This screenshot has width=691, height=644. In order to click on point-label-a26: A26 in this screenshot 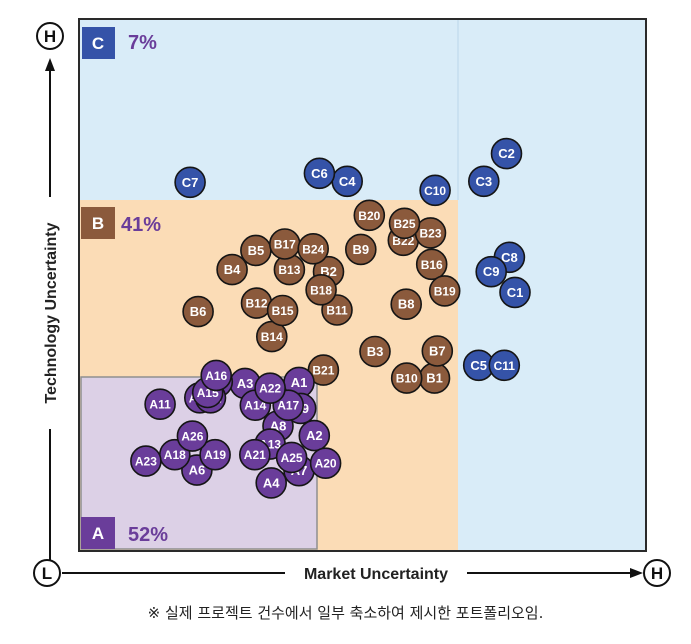, I will do `click(192, 437)`.